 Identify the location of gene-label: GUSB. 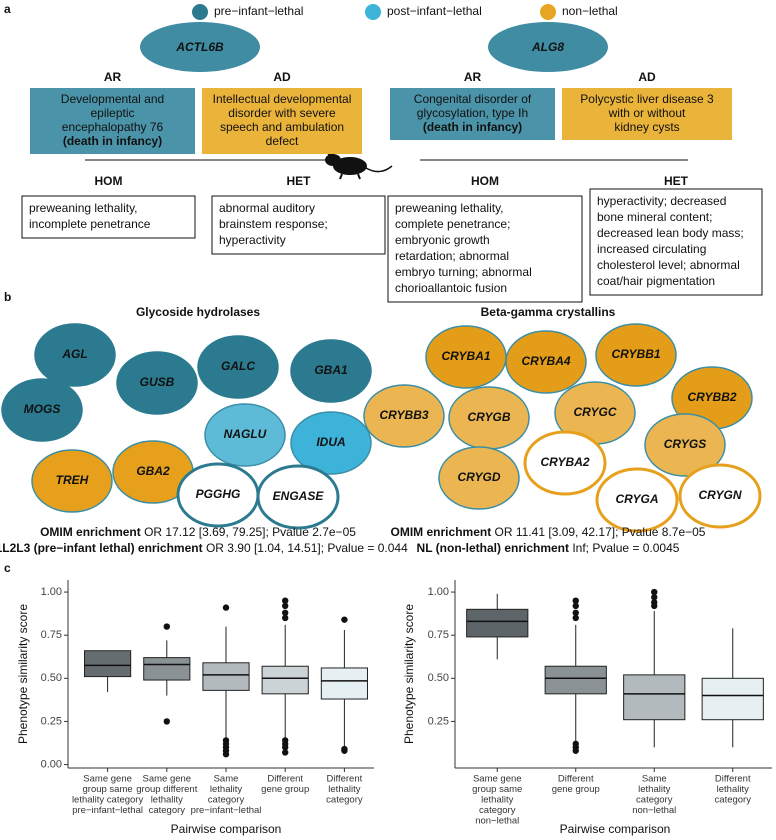
(157, 382).